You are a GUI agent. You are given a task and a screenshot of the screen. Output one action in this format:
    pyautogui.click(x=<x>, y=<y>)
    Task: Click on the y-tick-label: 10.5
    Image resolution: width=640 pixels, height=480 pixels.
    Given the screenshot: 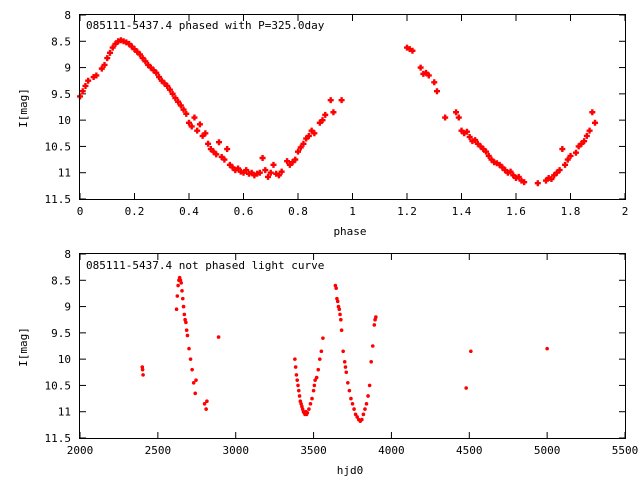 What is the action you would take?
    pyautogui.click(x=58, y=385)
    